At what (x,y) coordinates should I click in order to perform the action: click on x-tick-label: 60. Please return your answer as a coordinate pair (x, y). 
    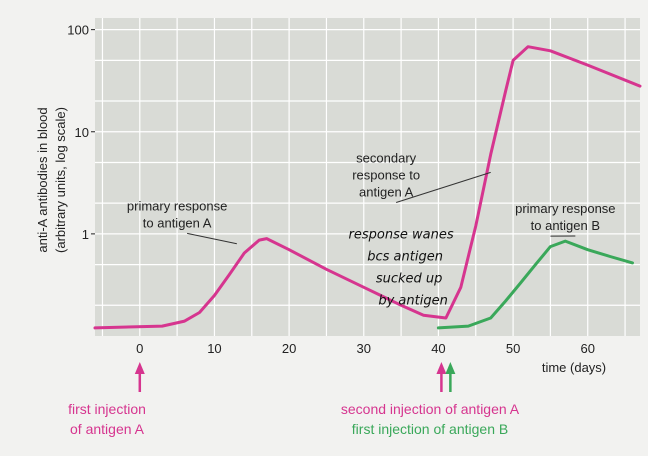
    Looking at the image, I should click on (588, 348).